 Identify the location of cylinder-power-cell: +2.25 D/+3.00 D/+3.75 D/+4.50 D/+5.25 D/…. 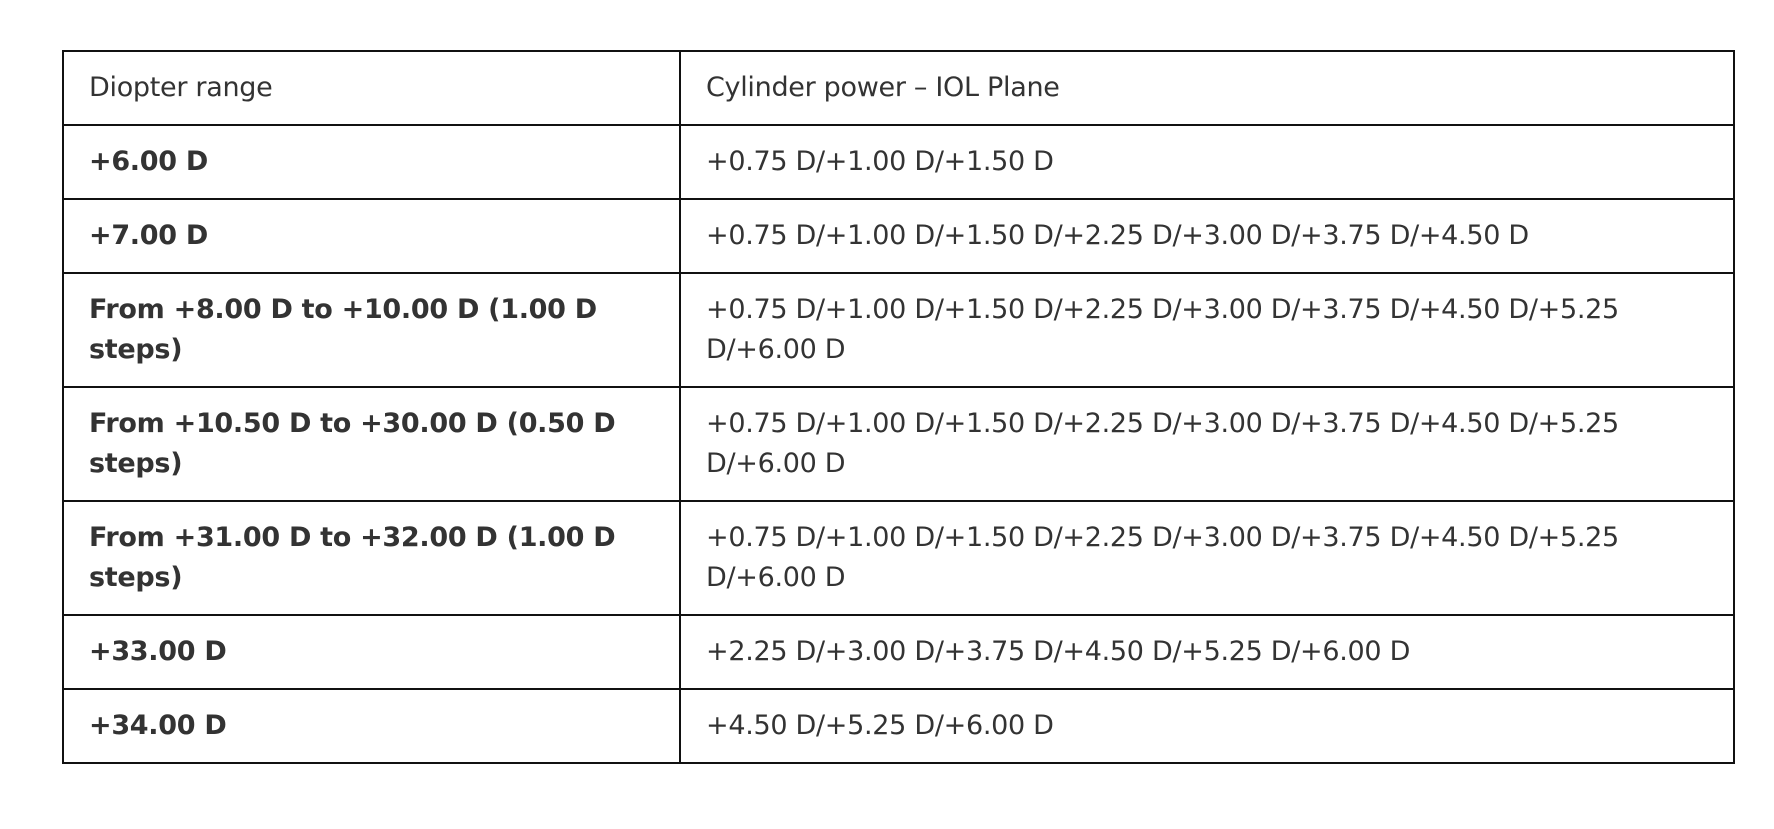
(1207, 652).